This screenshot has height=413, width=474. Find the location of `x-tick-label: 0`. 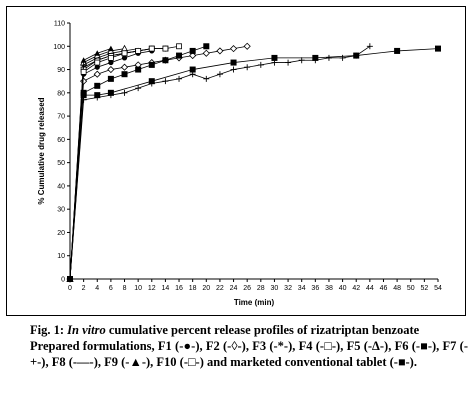

x-tick-label: 0 is located at coordinates (70, 288).